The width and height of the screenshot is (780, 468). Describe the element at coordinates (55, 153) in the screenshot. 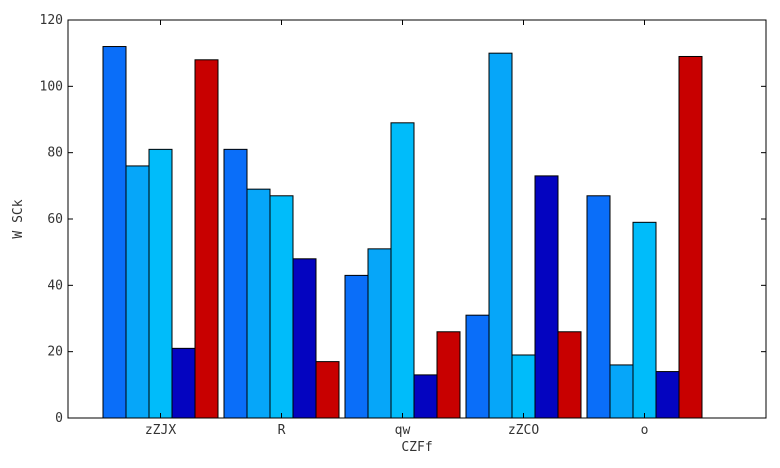

I see `y-tick-label: 80` at that location.